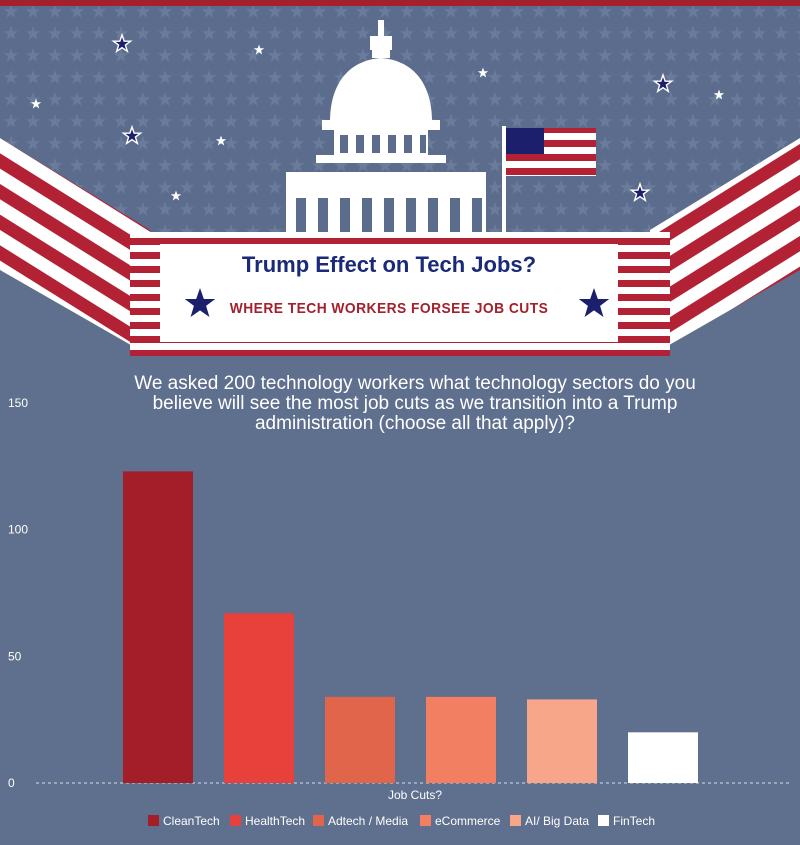  What do you see at coordinates (461, 739) in the screenshot?
I see `bar-ecommerce` at bounding box center [461, 739].